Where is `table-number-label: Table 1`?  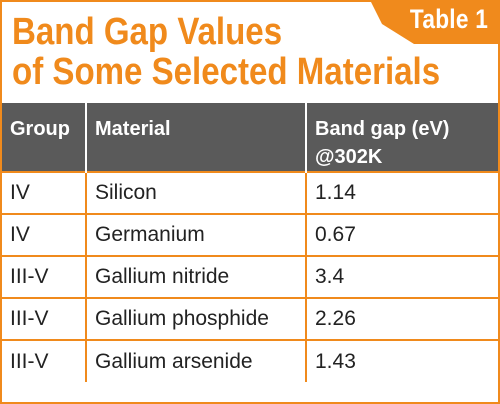 table-number-label: Table 1 is located at coordinates (448, 19).